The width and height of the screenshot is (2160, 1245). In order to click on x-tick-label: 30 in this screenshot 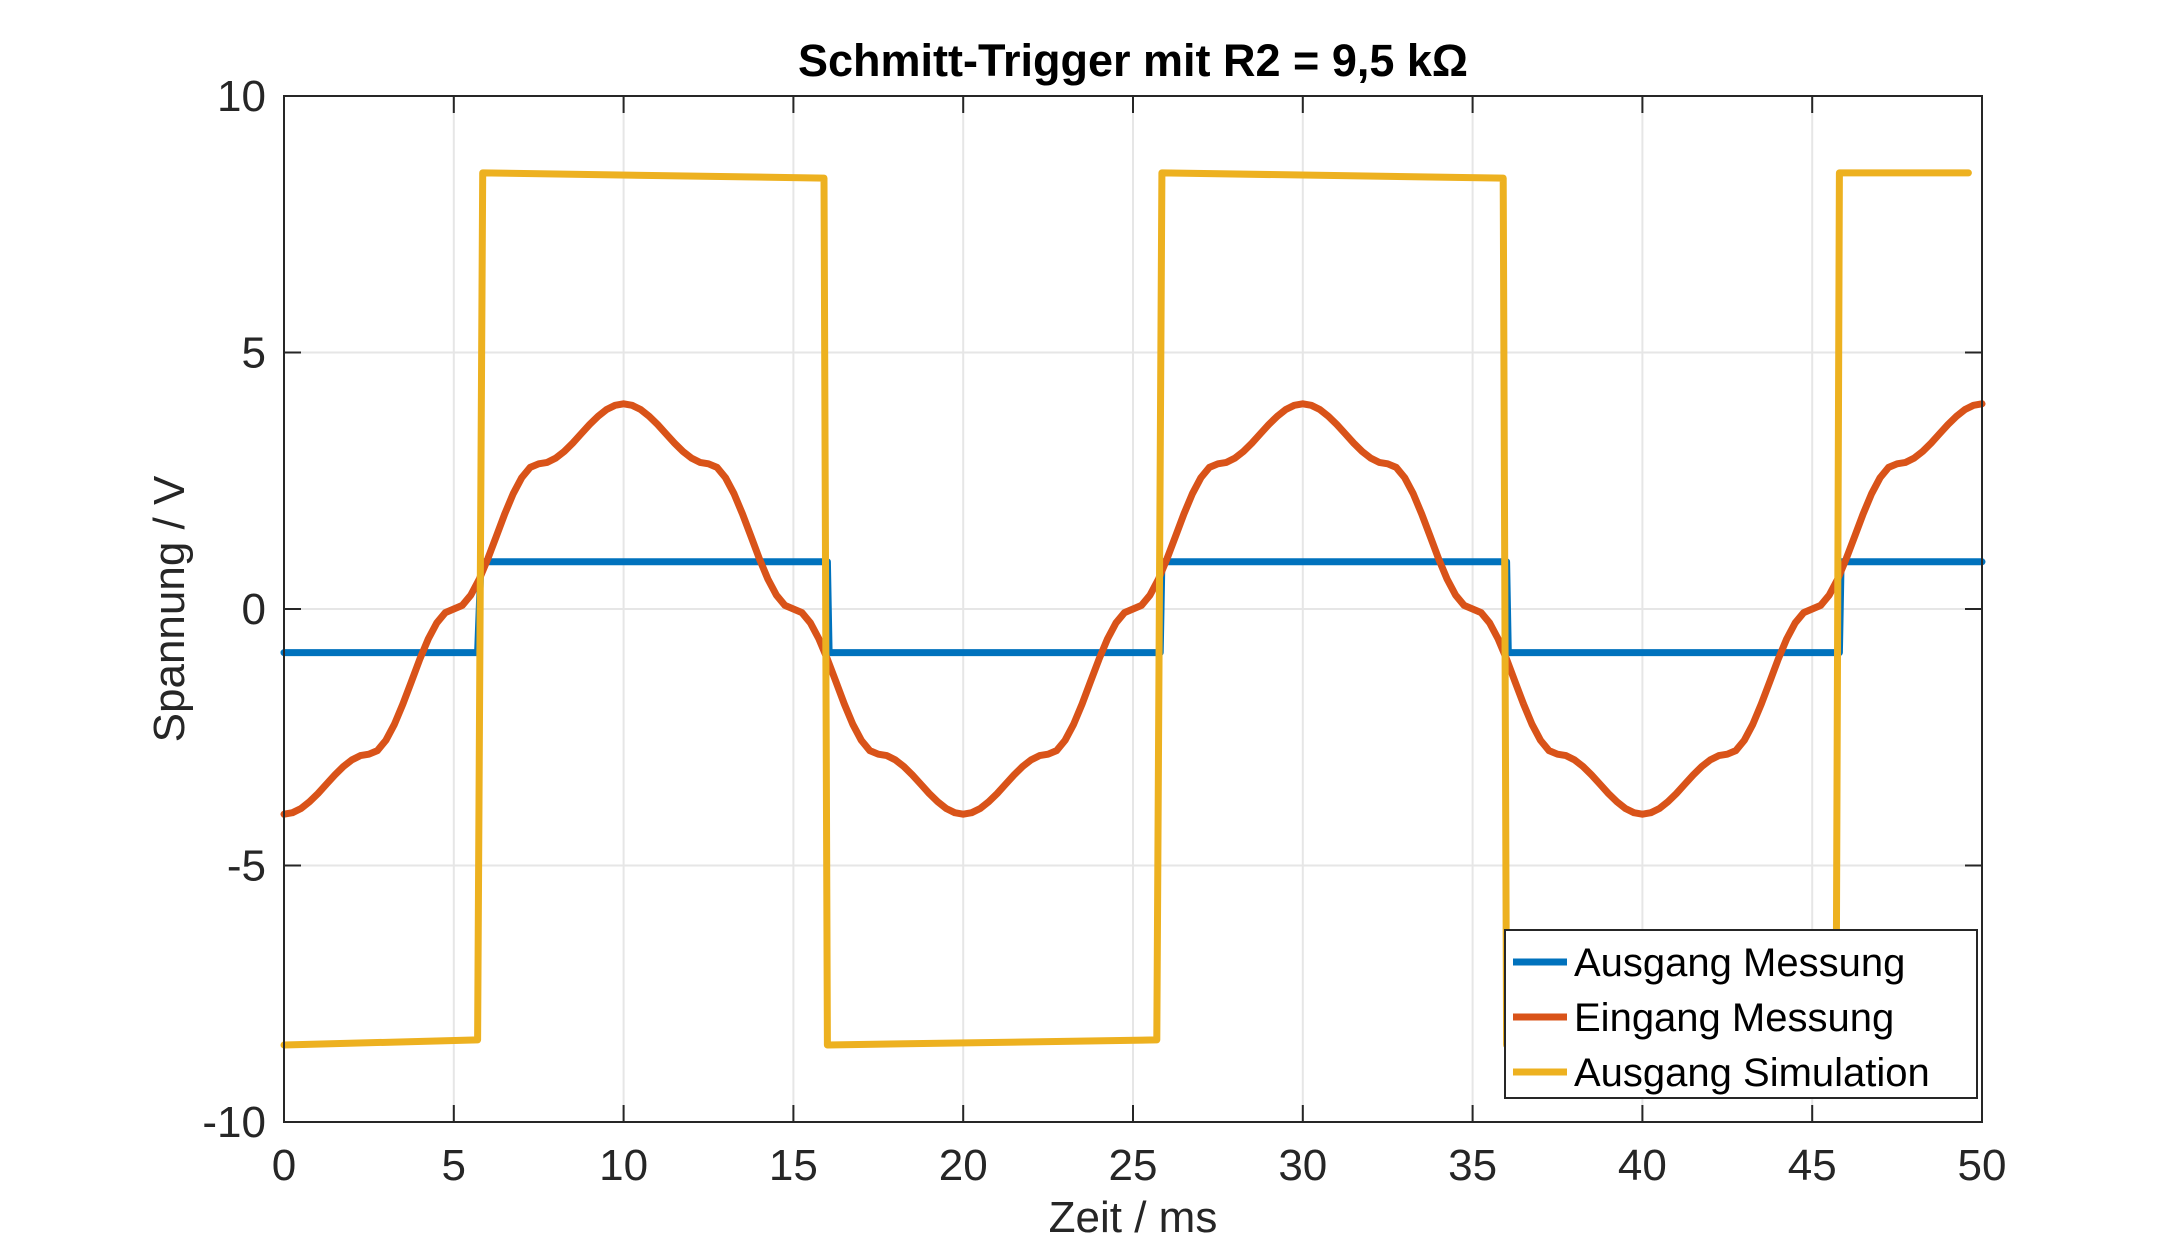, I will do `click(1302, 1165)`.